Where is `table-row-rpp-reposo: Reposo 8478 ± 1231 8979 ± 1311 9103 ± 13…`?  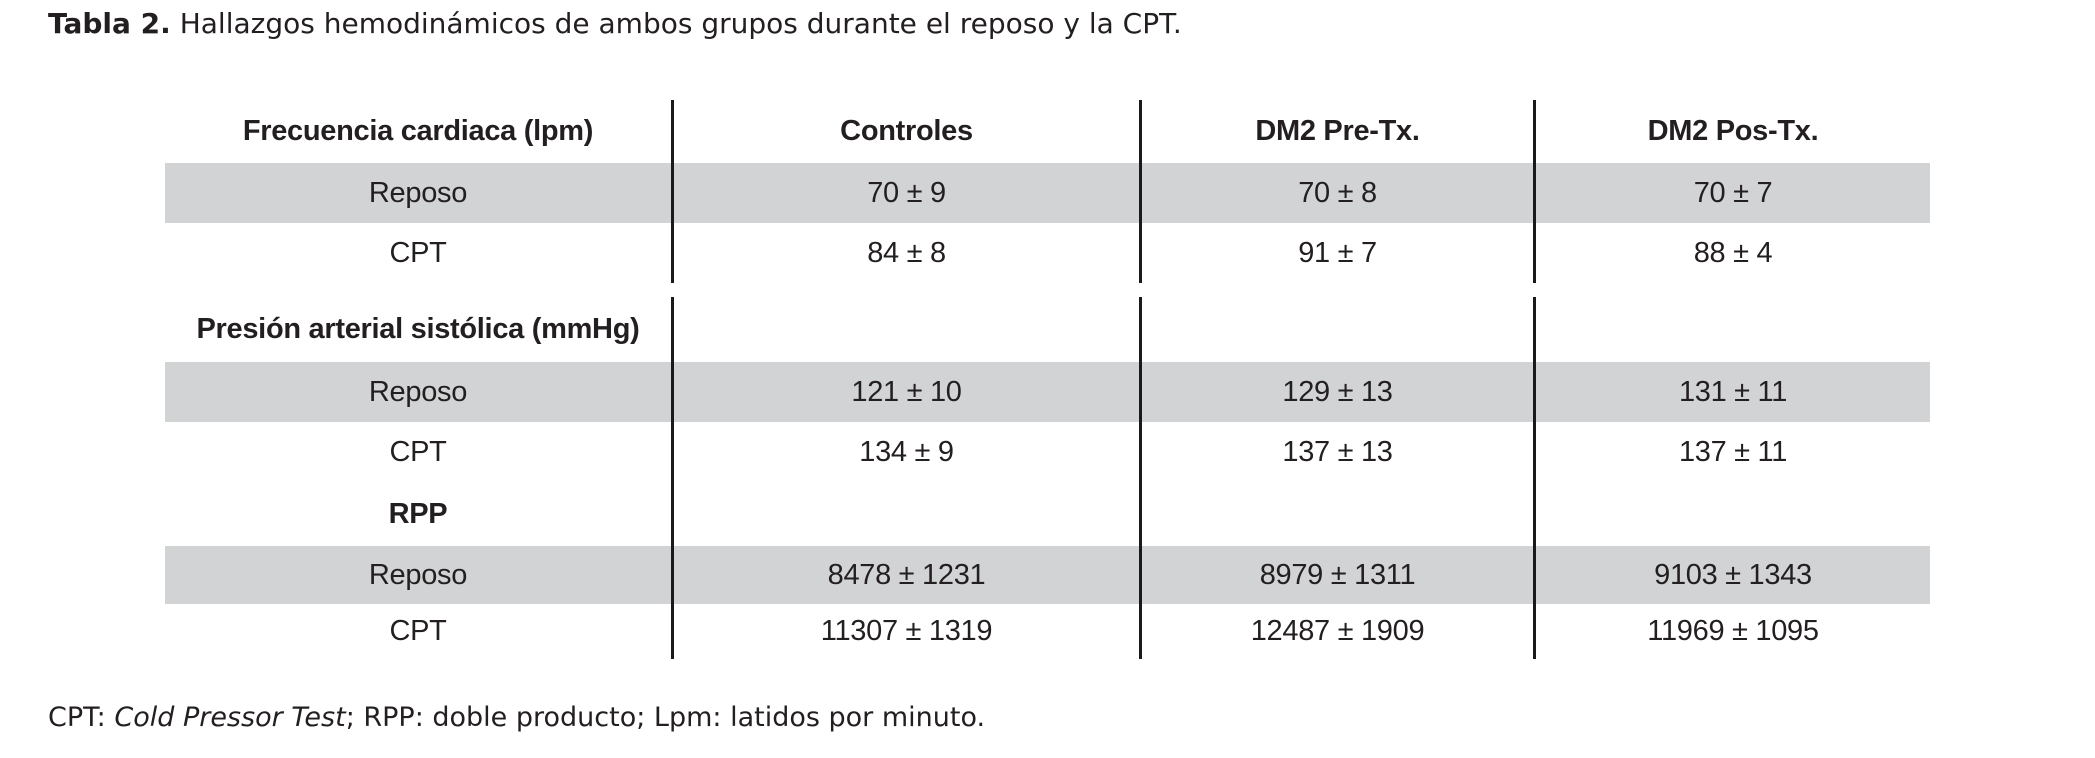
table-row-rpp-reposo: Reposo 8478 ± 1231 8979 ± 1311 9103 ± 13… is located at coordinates (1047, 575).